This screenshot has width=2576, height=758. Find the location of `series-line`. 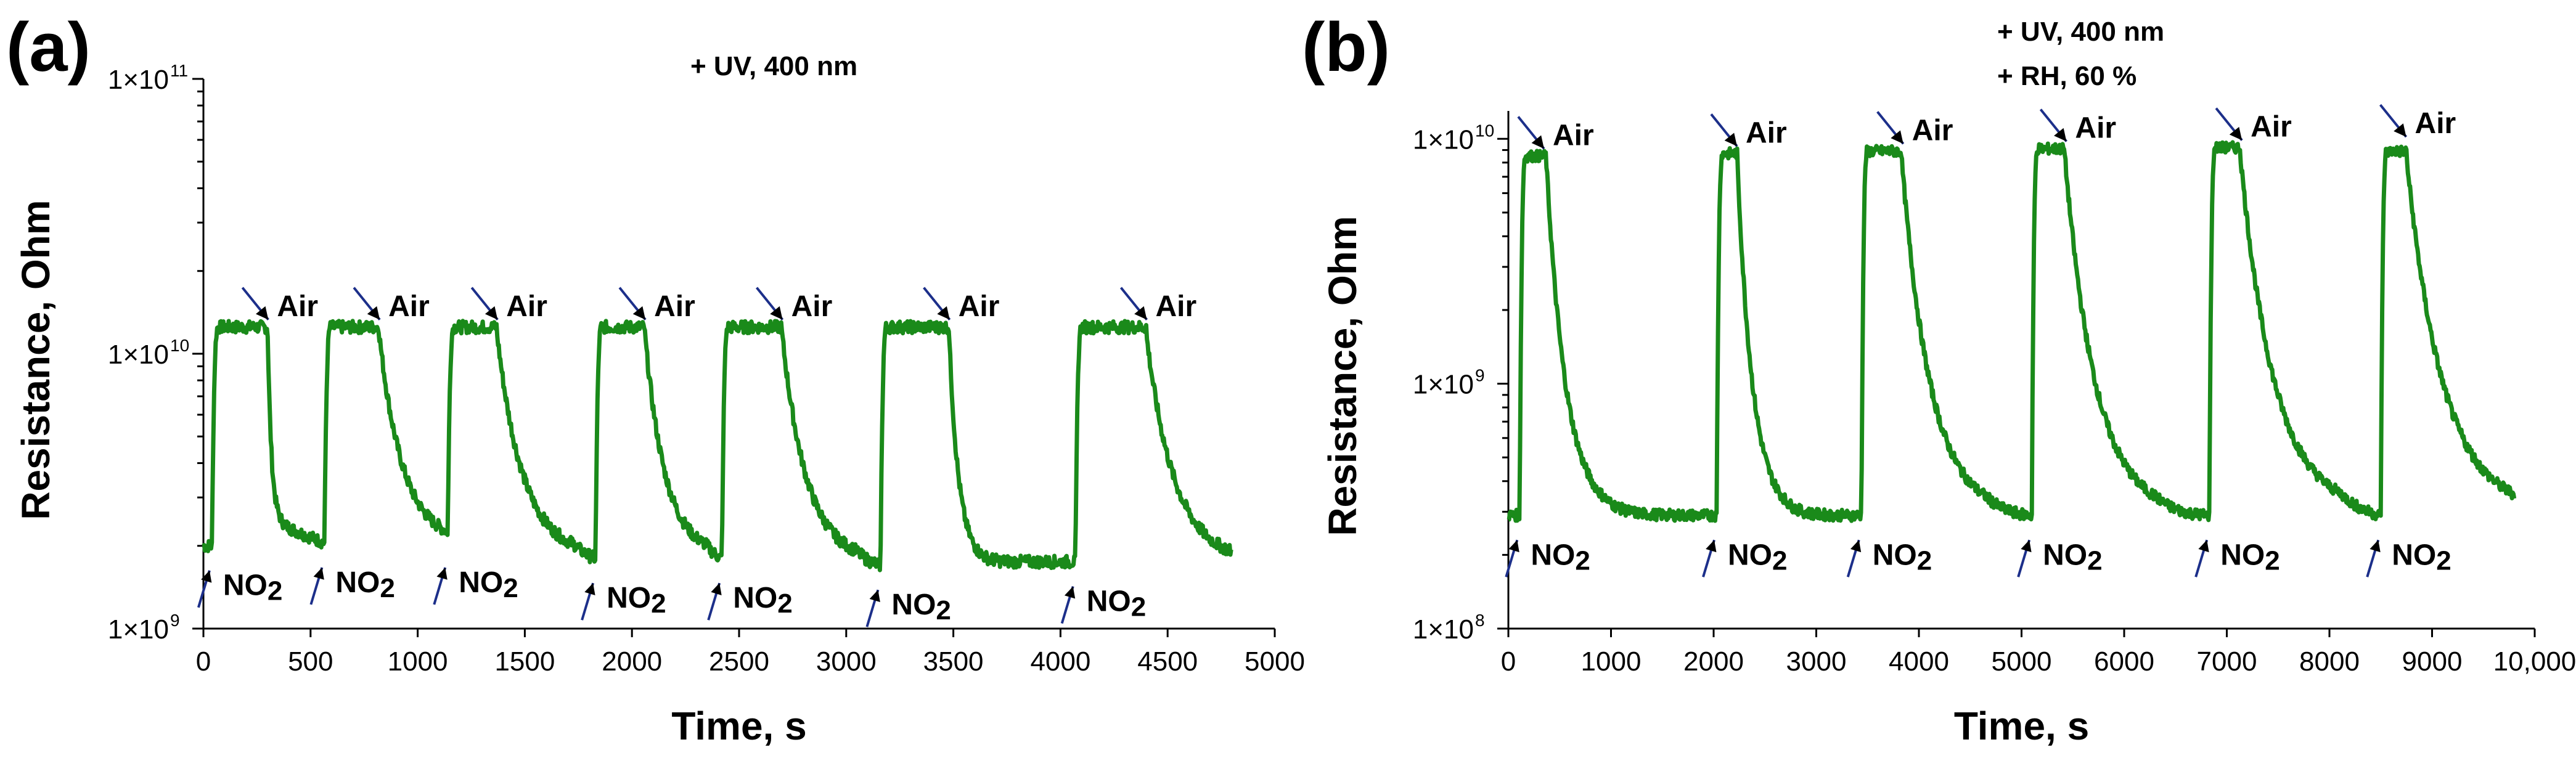

series-line is located at coordinates (717, 446).